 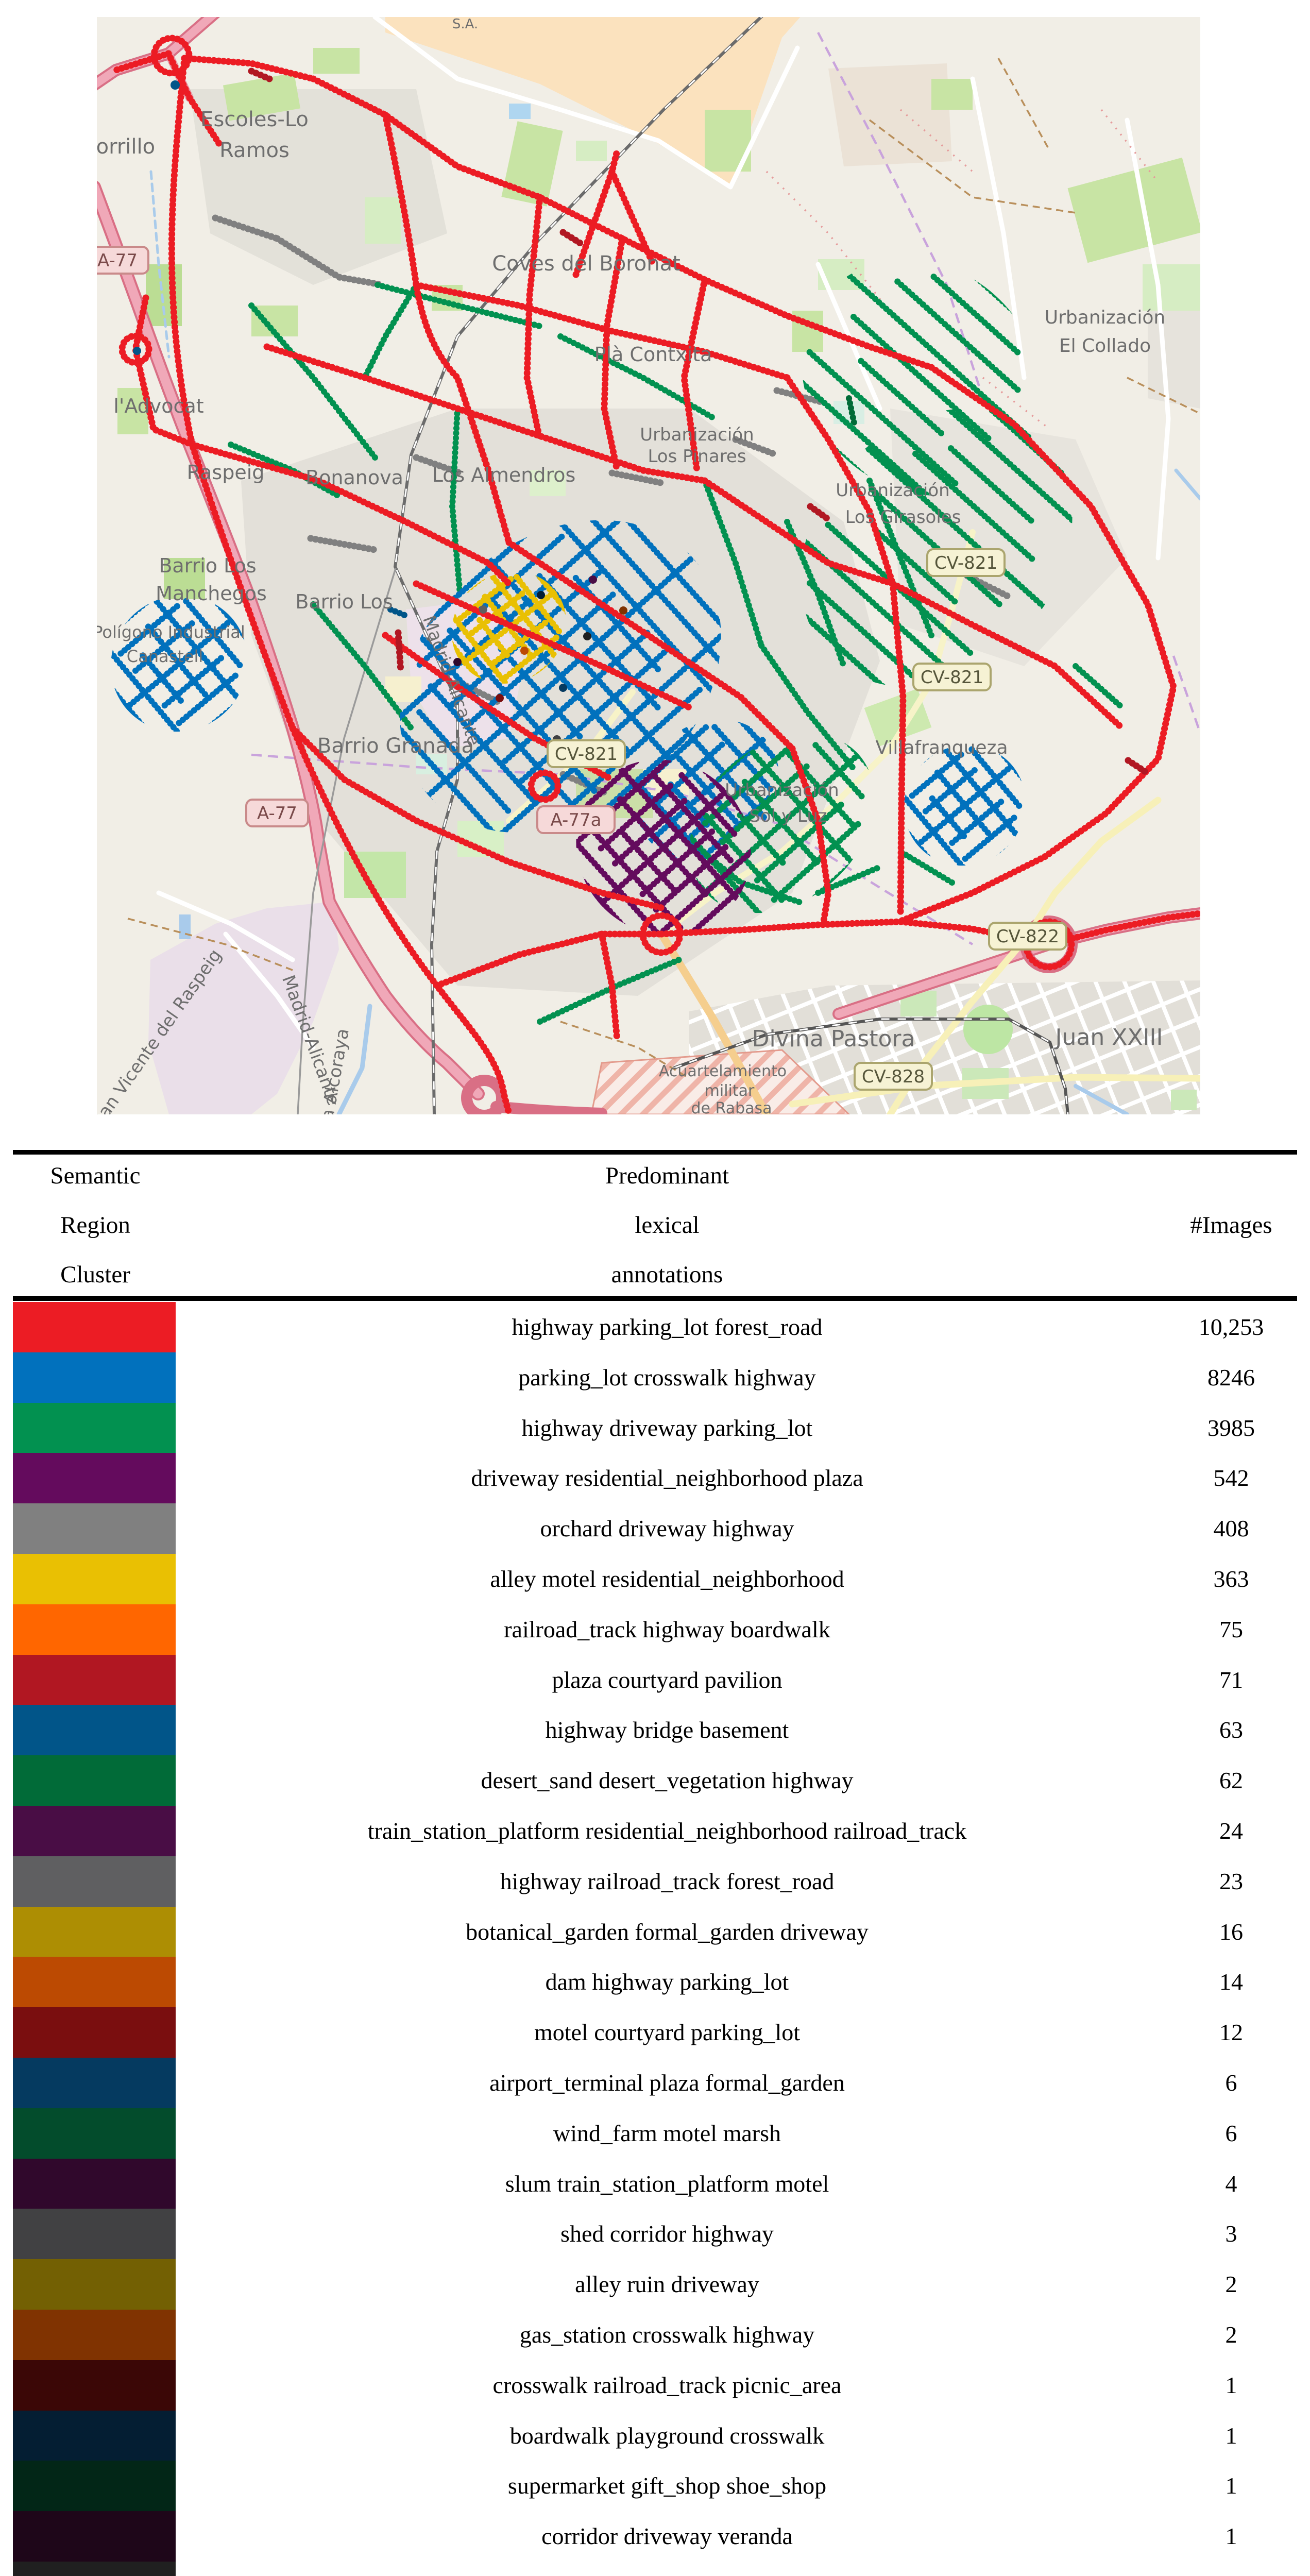 I want to click on table-row: boardwalk playground crosswalk 1, so click(x=655, y=2436).